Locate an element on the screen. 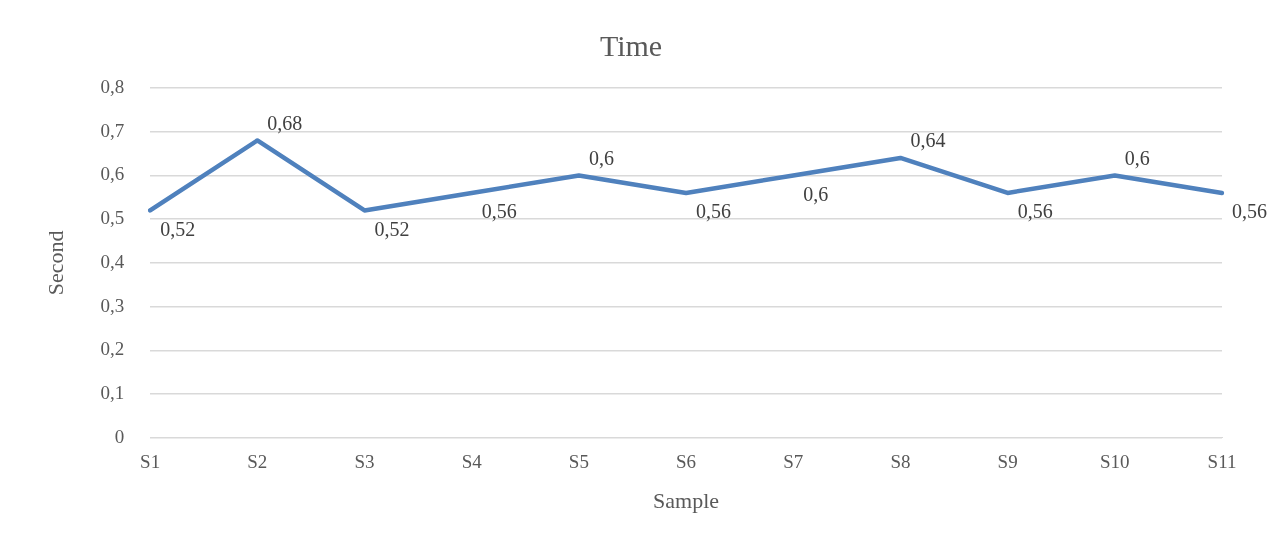  x-tick-label: S3 is located at coordinates (364, 462).